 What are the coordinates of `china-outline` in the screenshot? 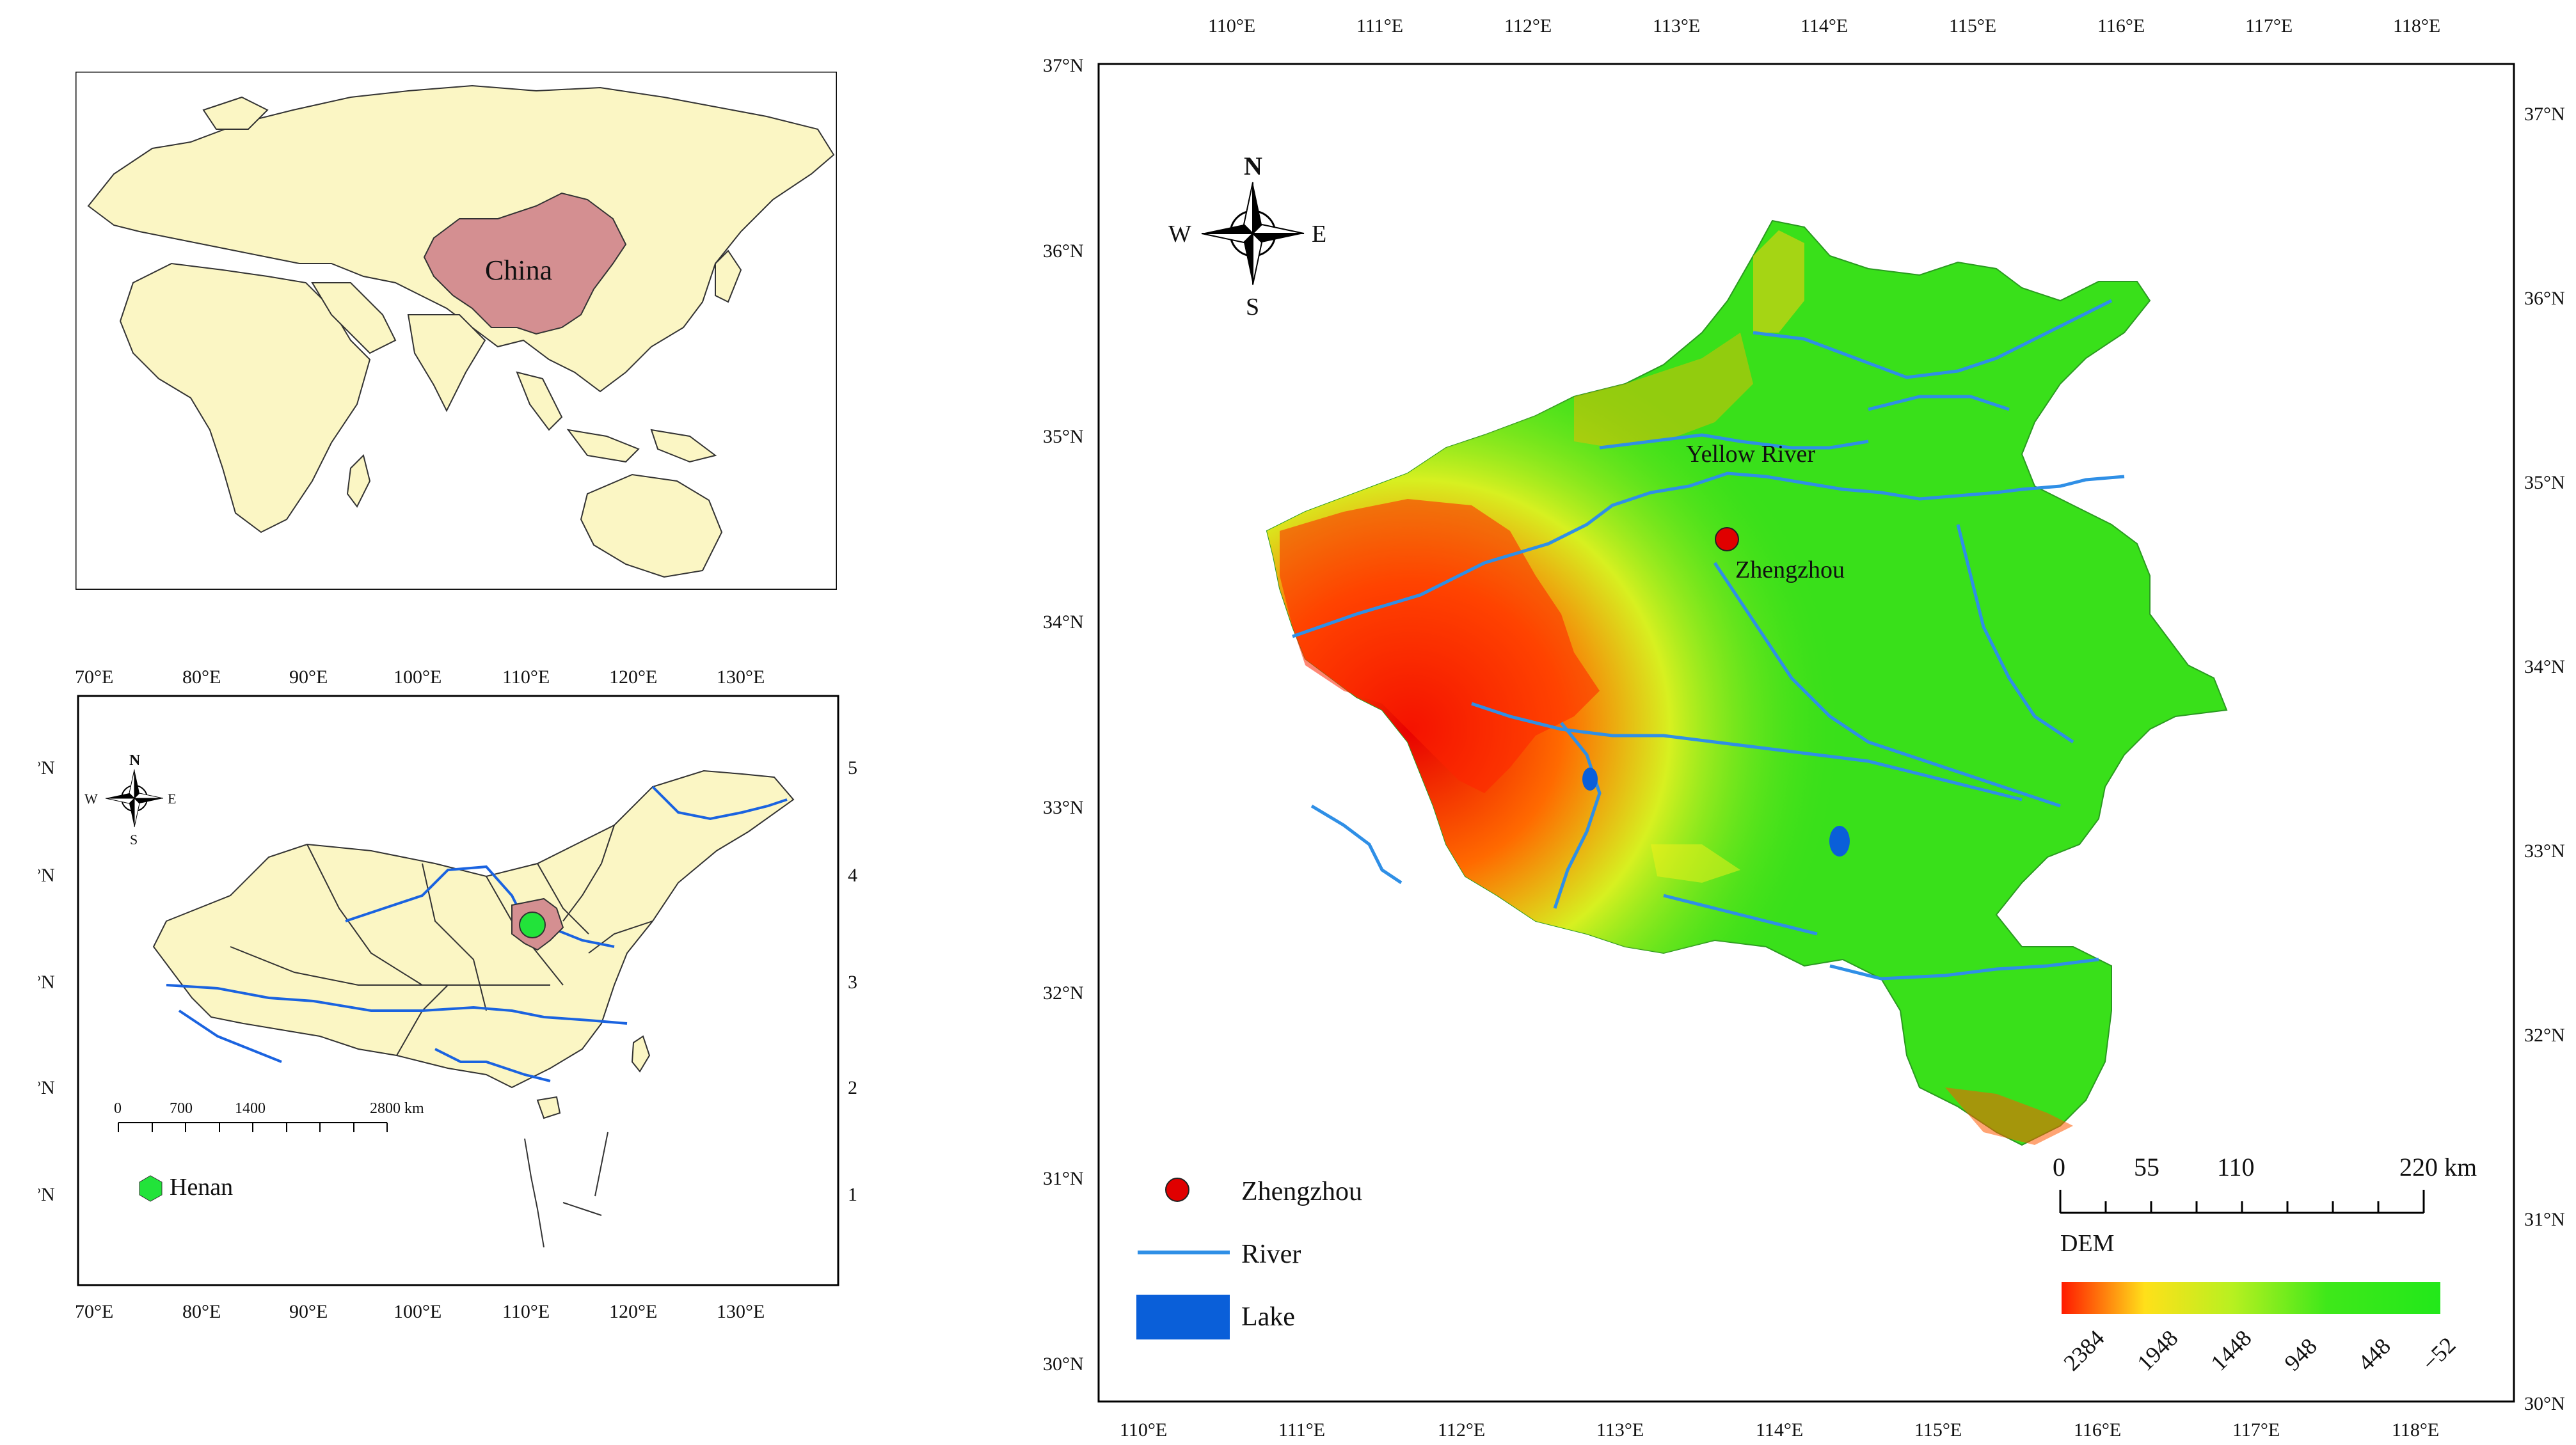 It's located at (474, 929).